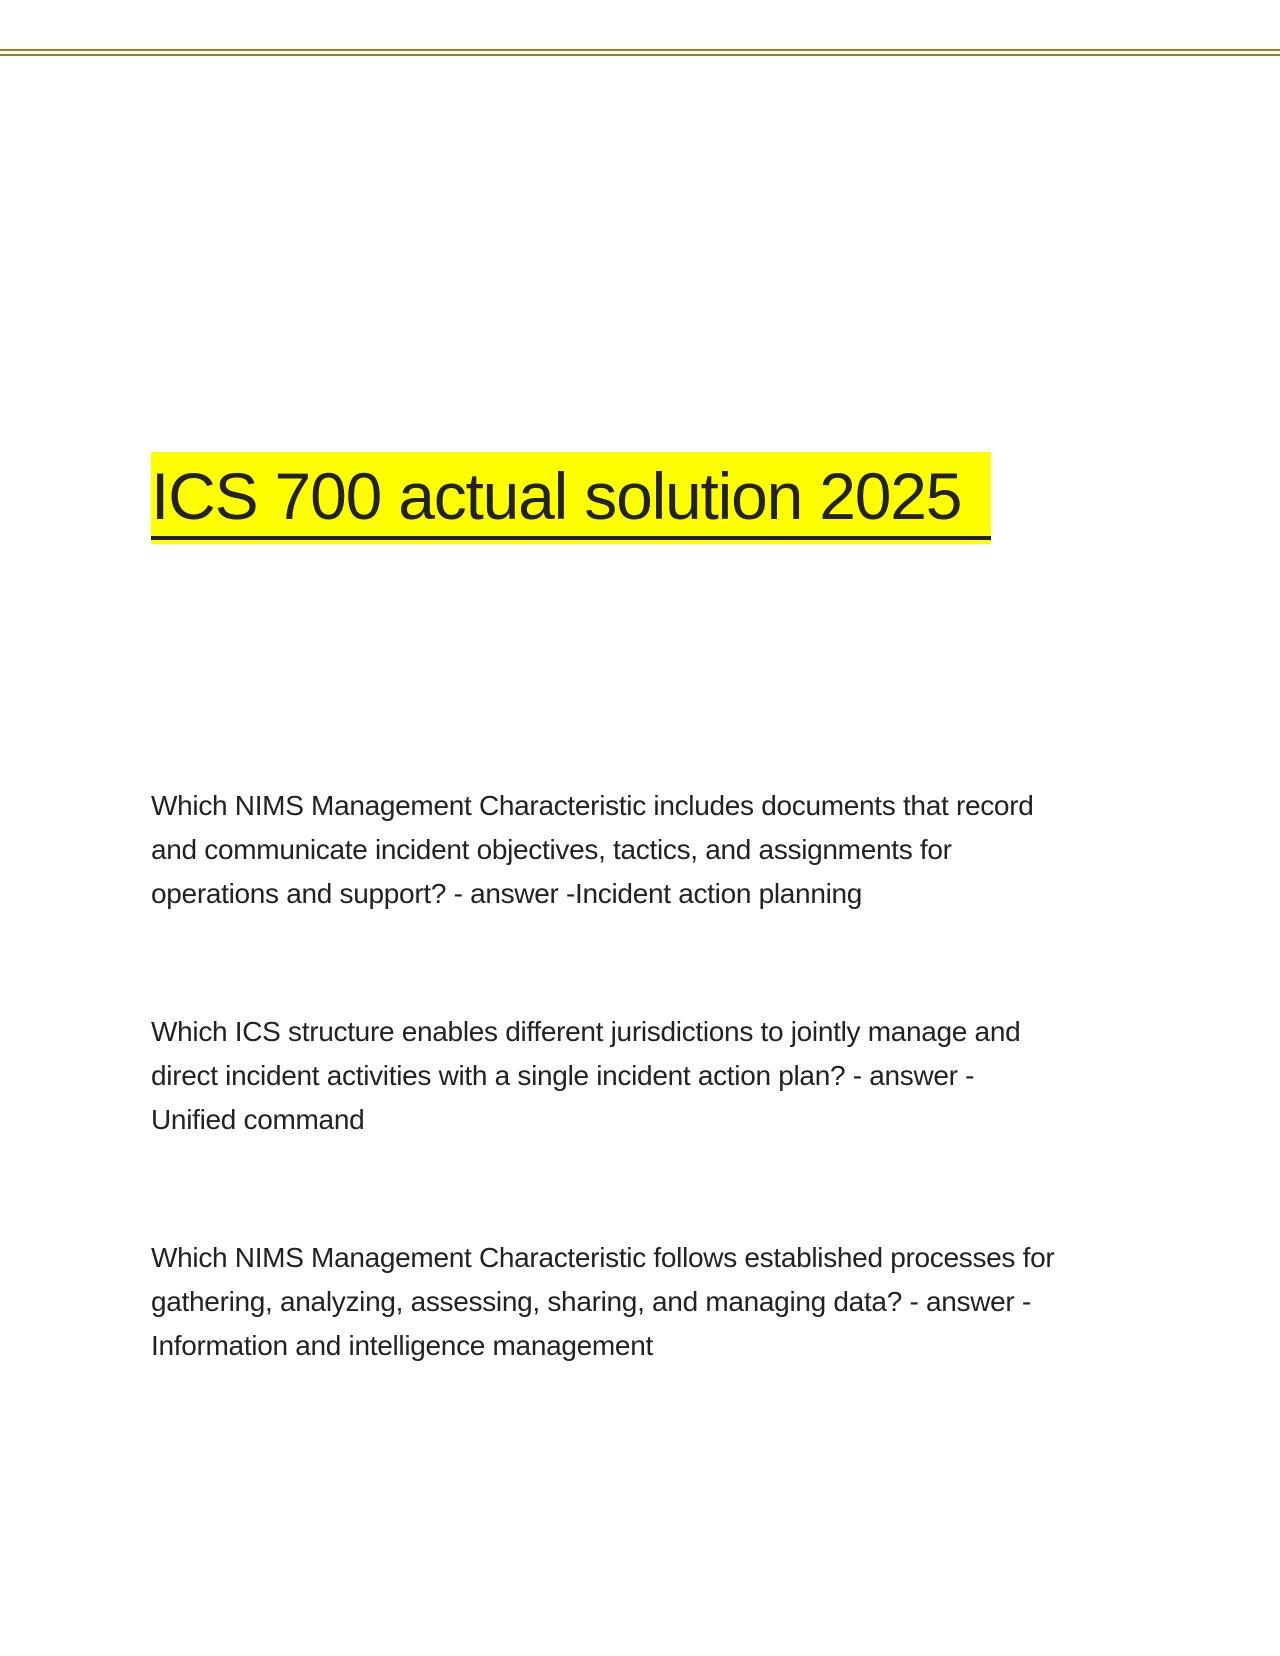  Describe the element at coordinates (640, 50) in the screenshot. I see `header-rule-top` at that location.